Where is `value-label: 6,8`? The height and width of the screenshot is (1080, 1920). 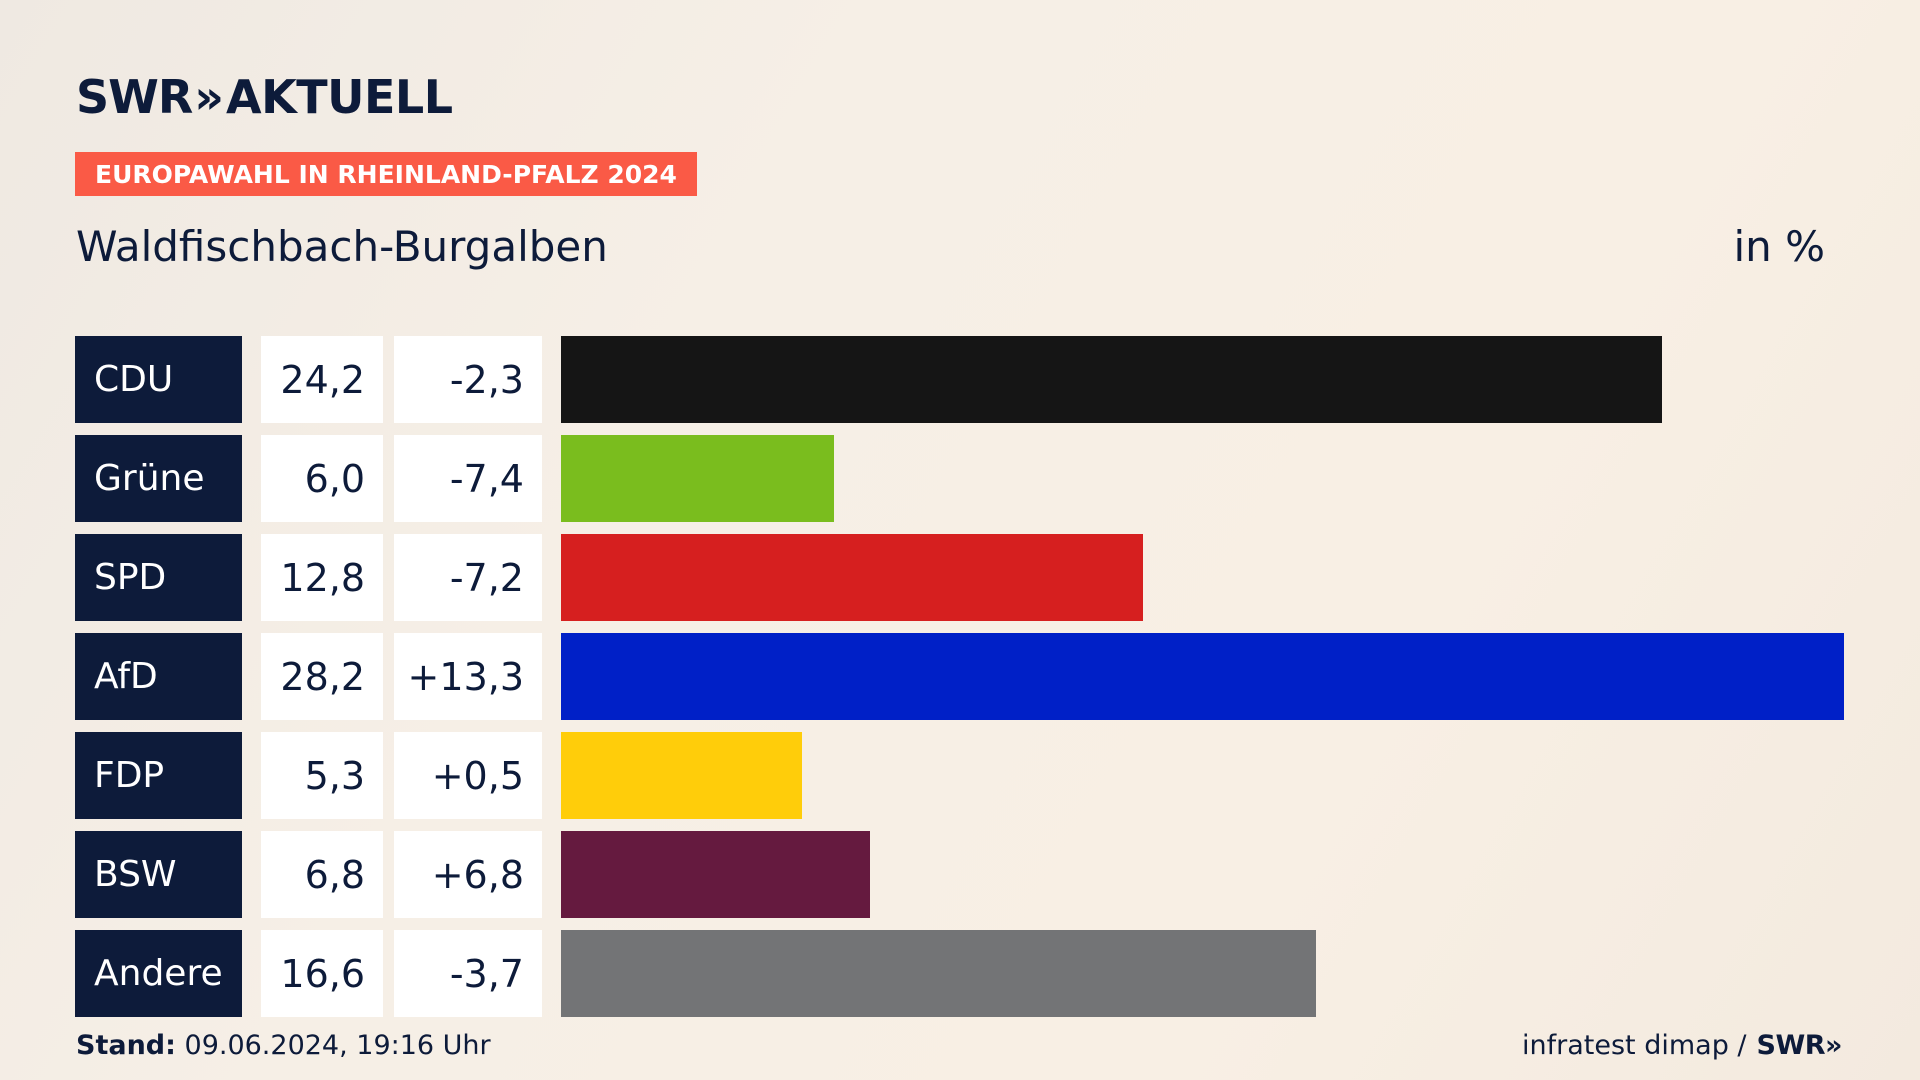 value-label: 6,8 is located at coordinates (322, 874).